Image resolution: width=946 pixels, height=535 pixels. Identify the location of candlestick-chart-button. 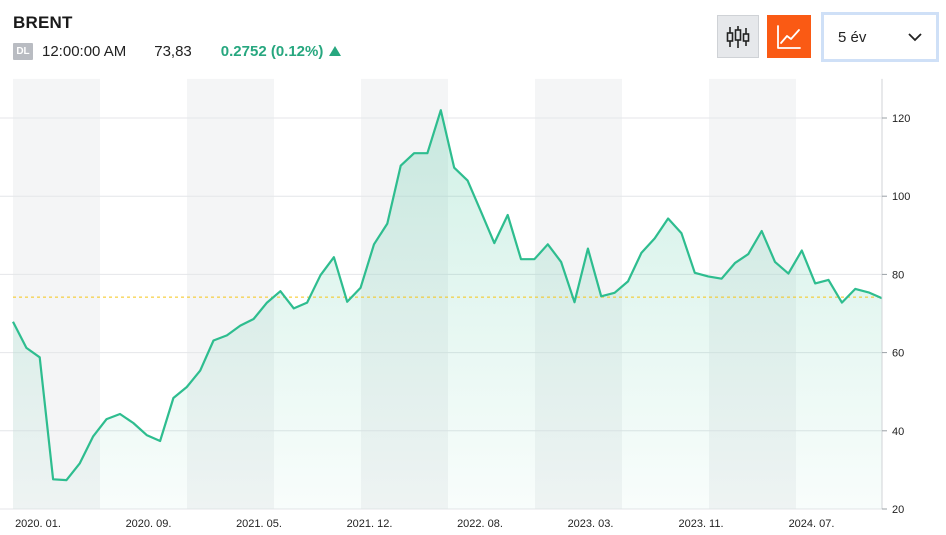
(738, 36).